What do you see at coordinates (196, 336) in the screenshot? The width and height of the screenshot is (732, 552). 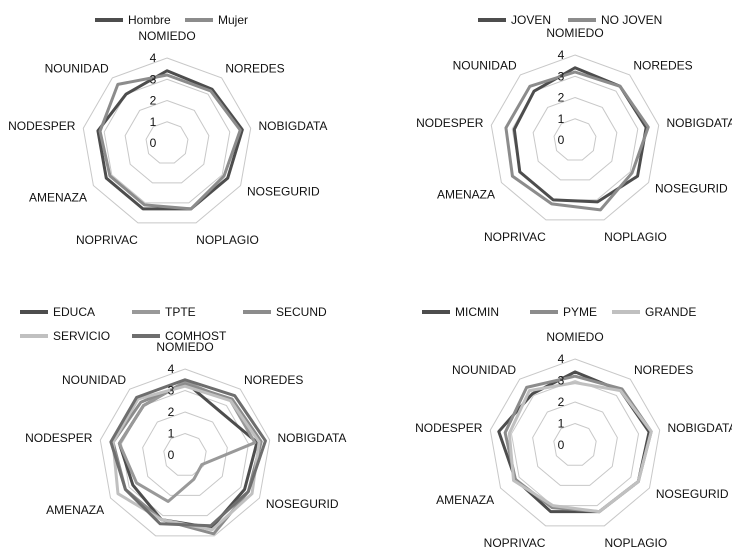 I see `legend-label: COMHOST` at bounding box center [196, 336].